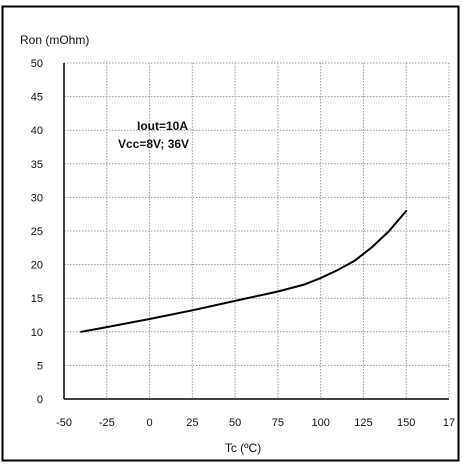 The width and height of the screenshot is (462, 473). Describe the element at coordinates (192, 423) in the screenshot. I see `x-tick-label: 25` at that location.